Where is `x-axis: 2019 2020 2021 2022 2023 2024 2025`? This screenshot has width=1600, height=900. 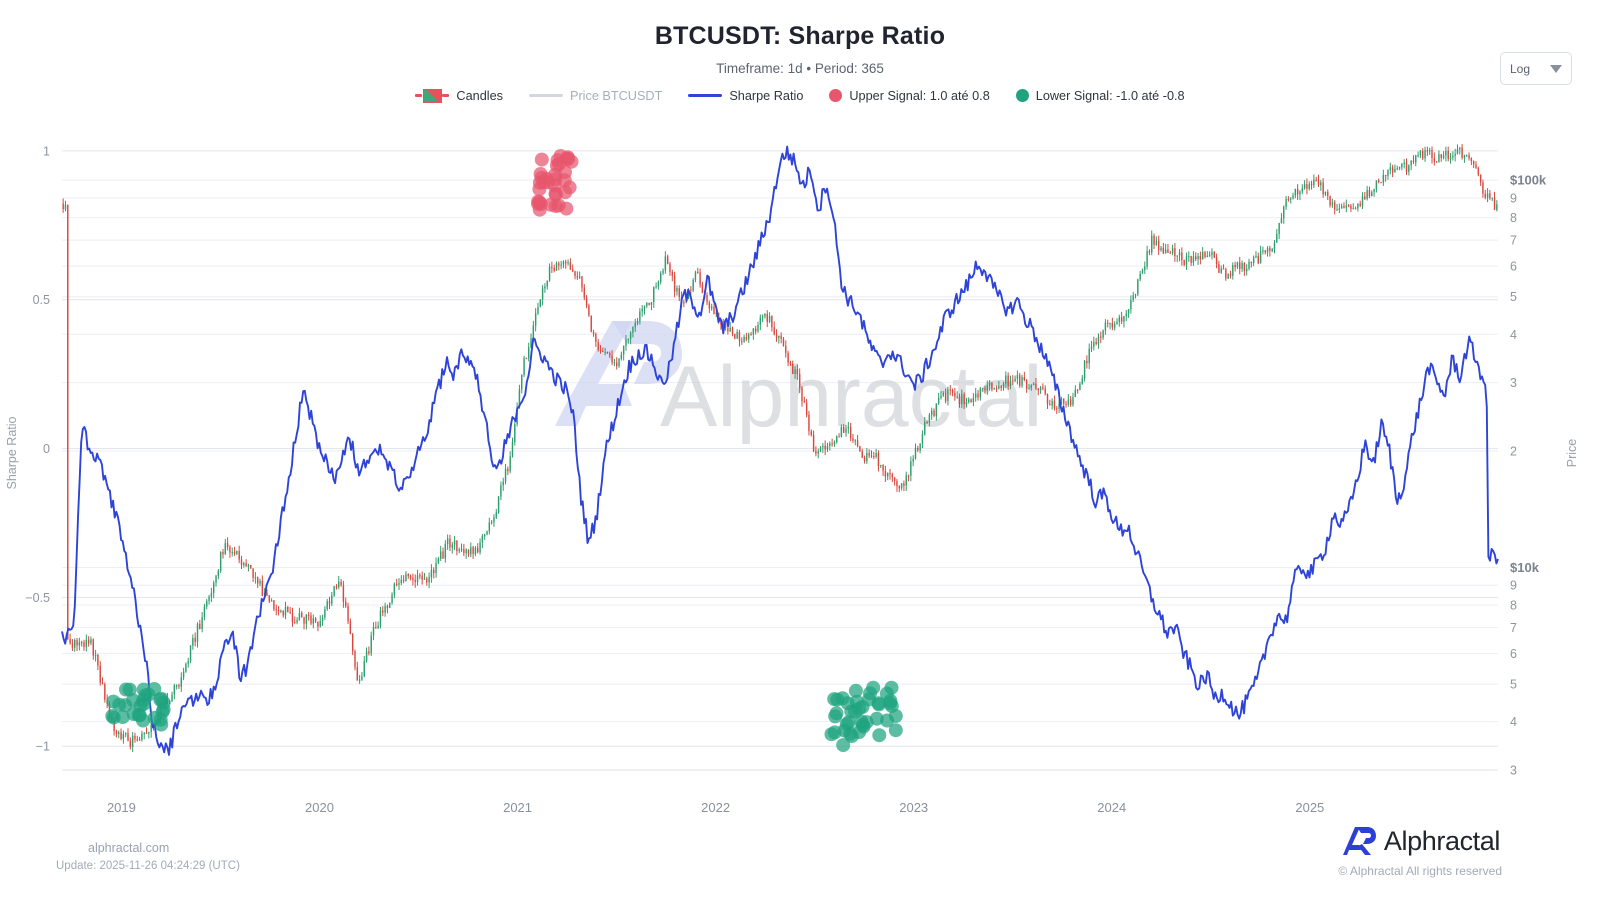
x-axis: 2019 2020 2021 2022 2023 2024 2025 is located at coordinates (715, 807).